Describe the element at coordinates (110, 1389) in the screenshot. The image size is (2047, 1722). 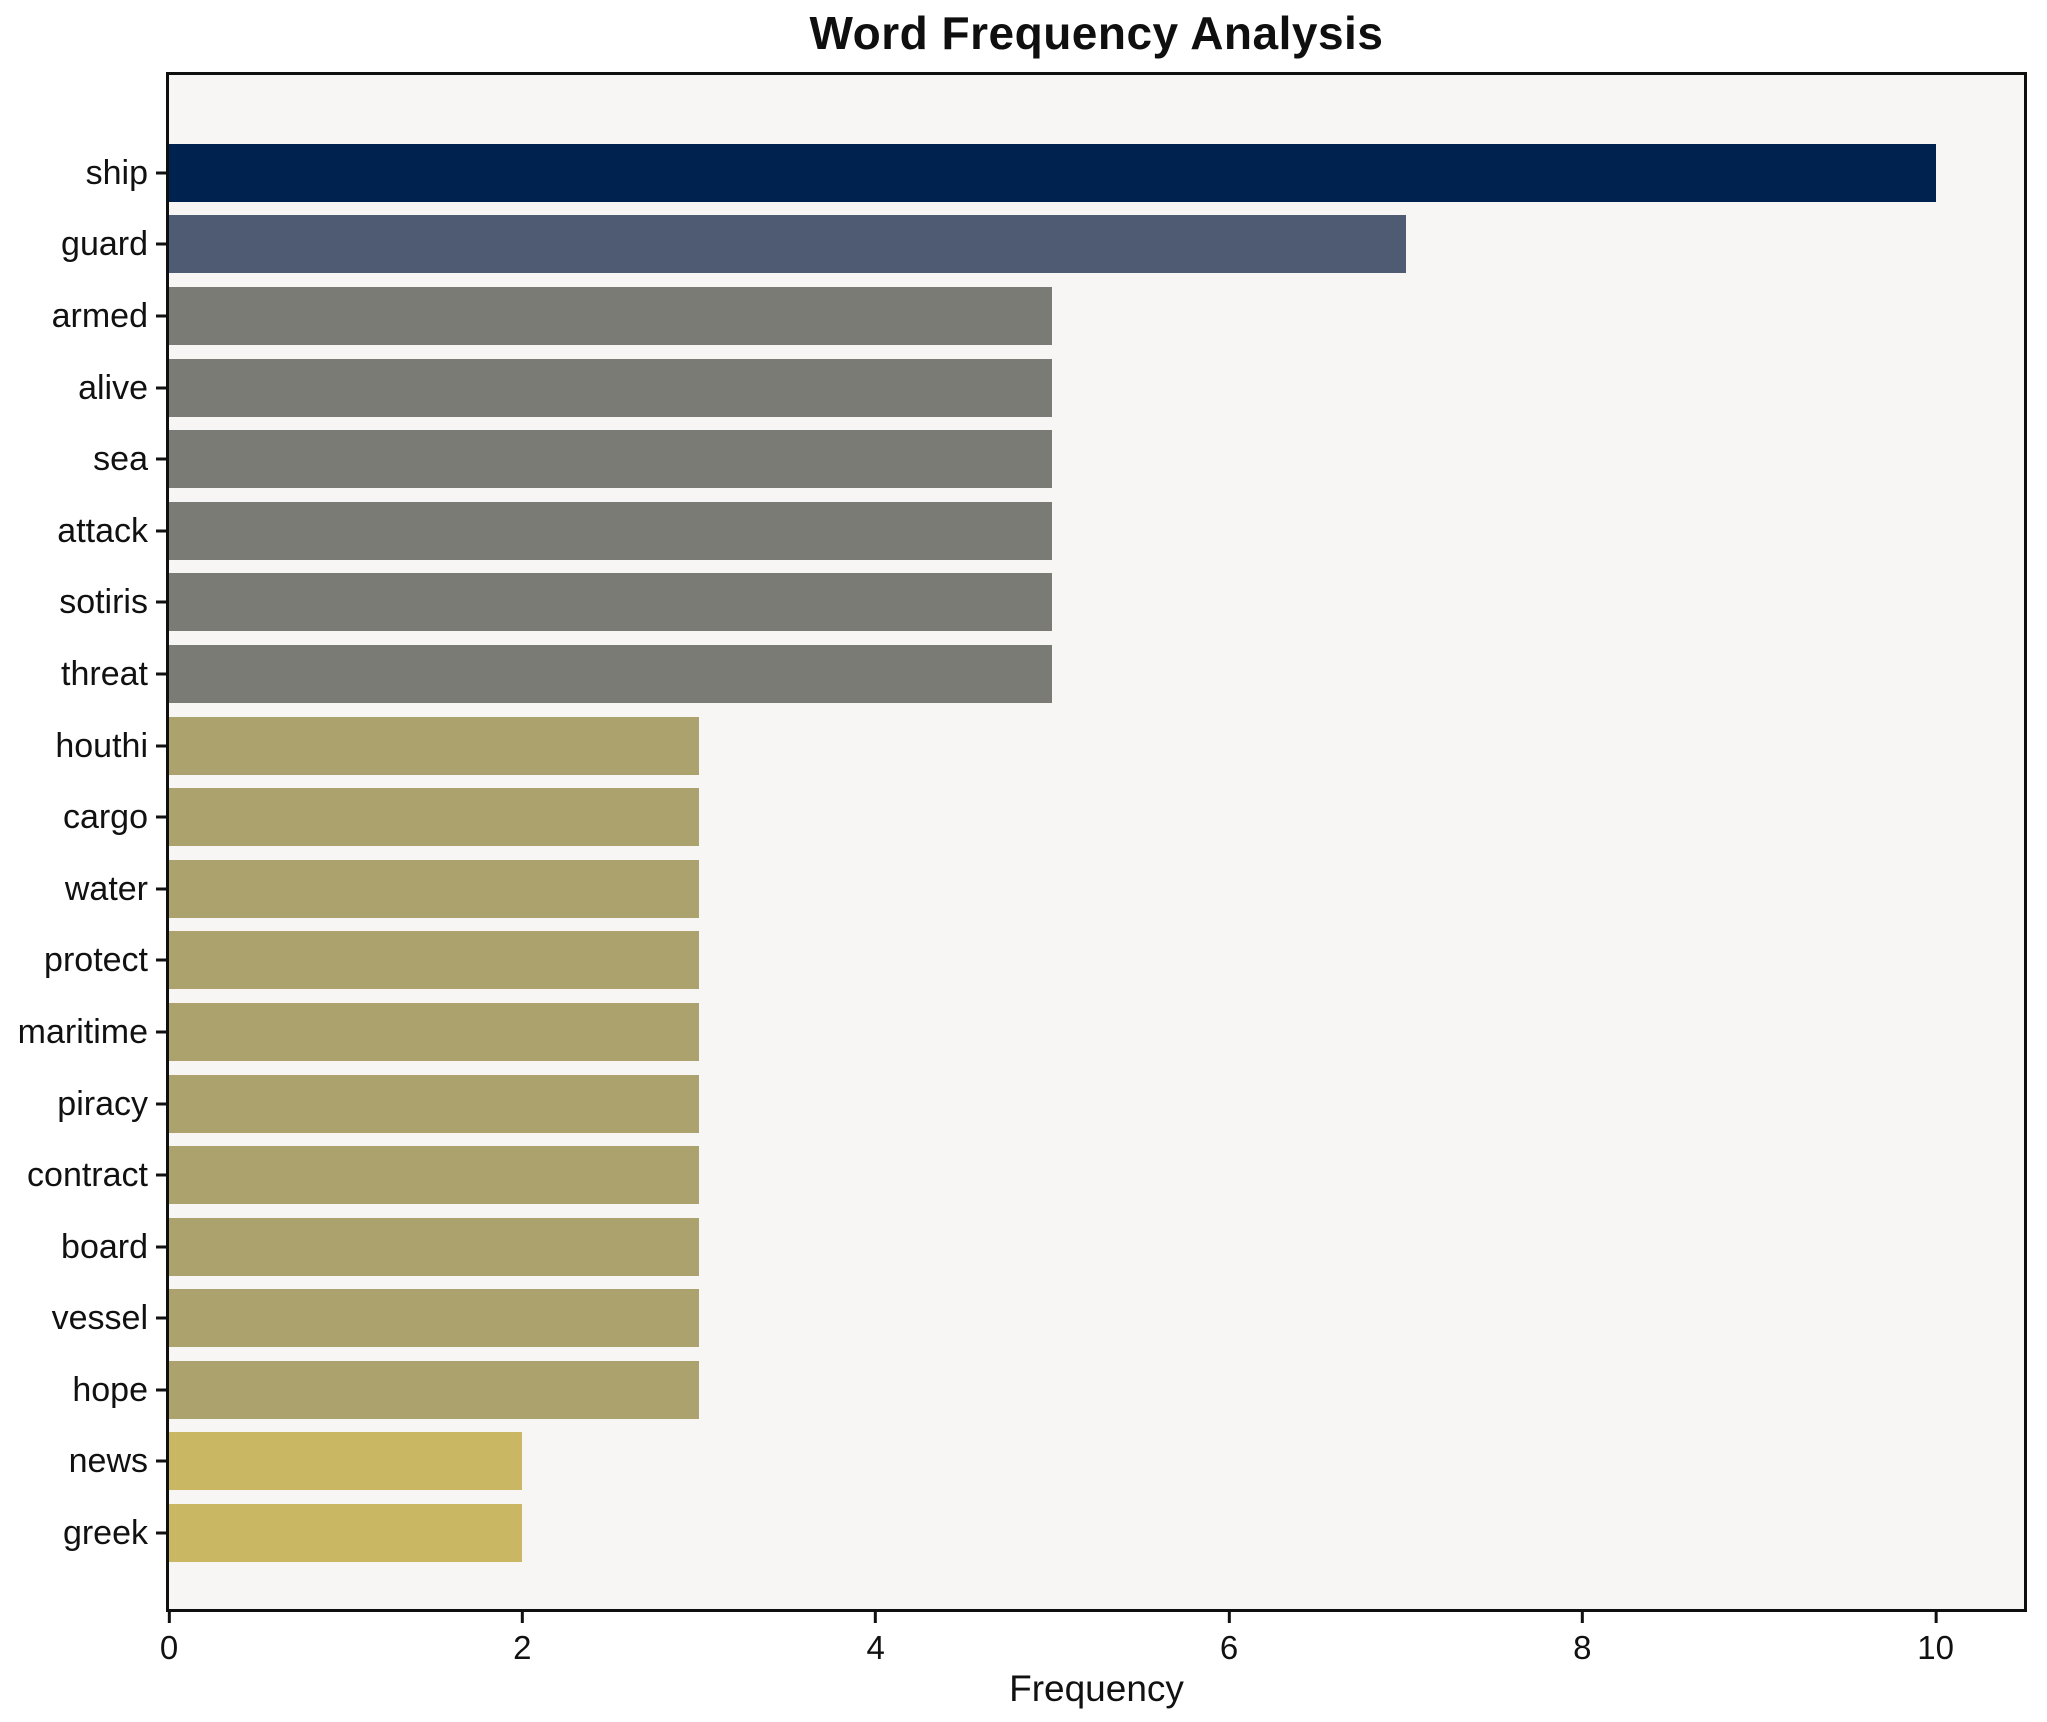
I see `y-tick-label: hope` at that location.